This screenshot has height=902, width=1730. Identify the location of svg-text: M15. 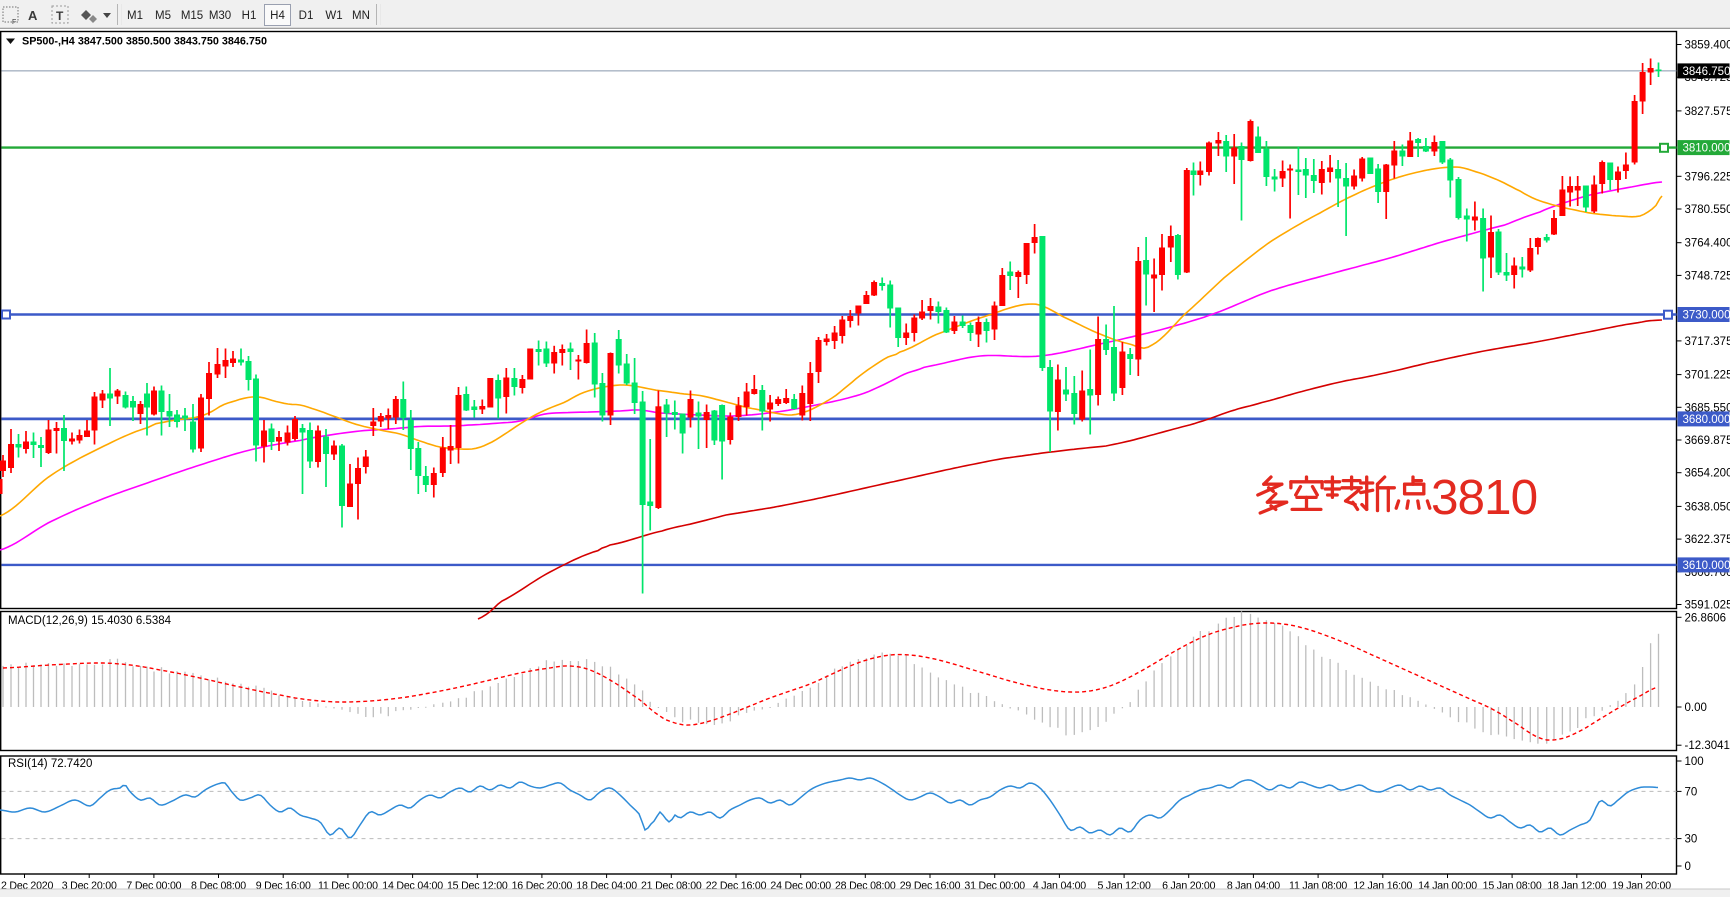
(192, 16).